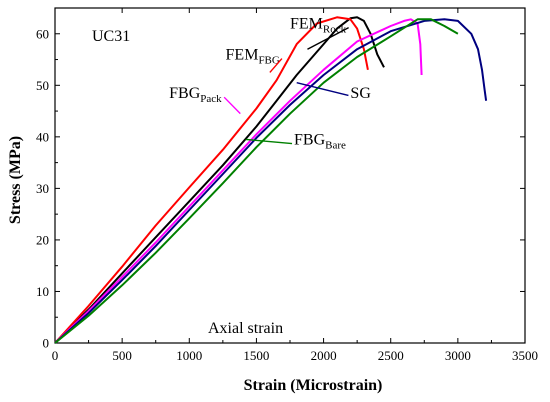  What do you see at coordinates (211, 99) in the screenshot?
I see `series-label-subscript: Pack` at bounding box center [211, 99].